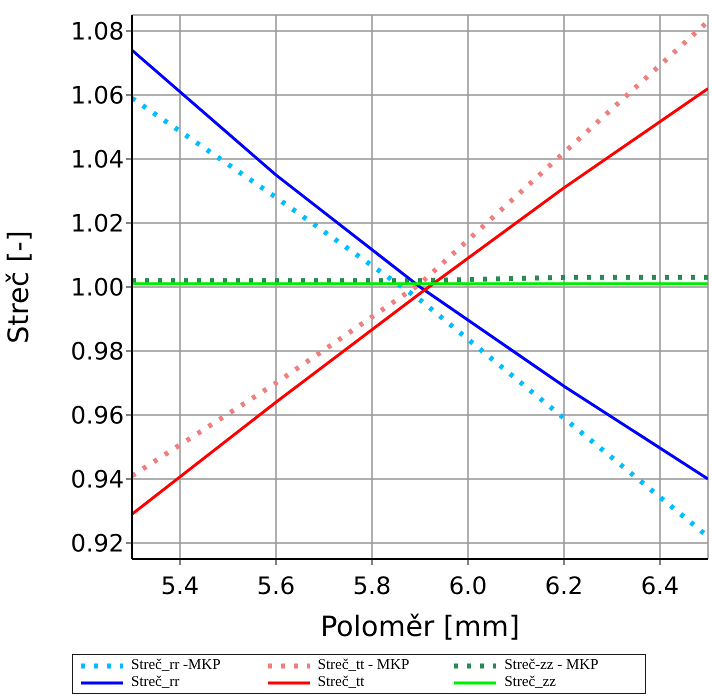  Describe the element at coordinates (276, 586) in the screenshot. I see `x-tick-label: 5.6` at that location.